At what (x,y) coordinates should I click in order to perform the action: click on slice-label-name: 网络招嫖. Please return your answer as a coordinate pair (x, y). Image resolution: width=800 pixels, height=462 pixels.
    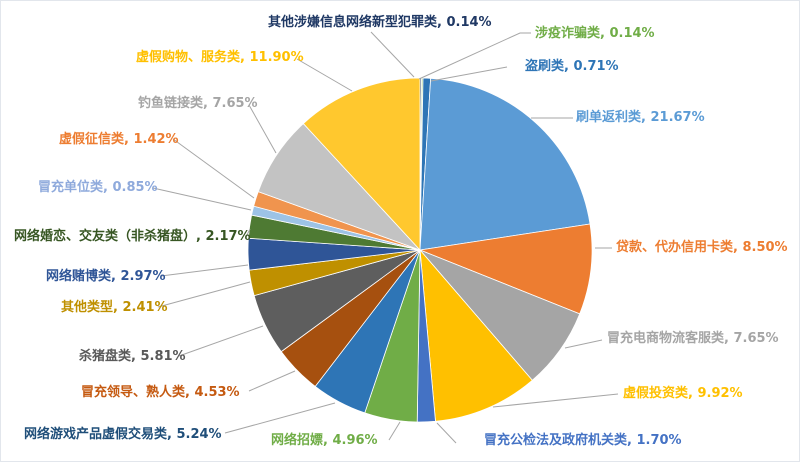
    Looking at the image, I should click on (297, 440).